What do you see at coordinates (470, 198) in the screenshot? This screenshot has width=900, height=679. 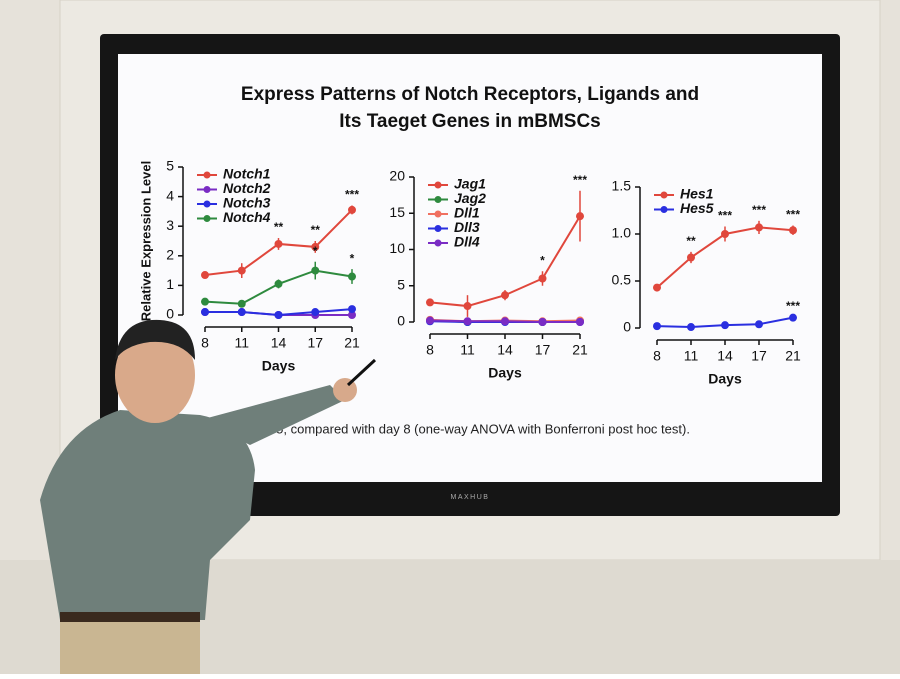 I see `legend-label: Jag2` at bounding box center [470, 198].